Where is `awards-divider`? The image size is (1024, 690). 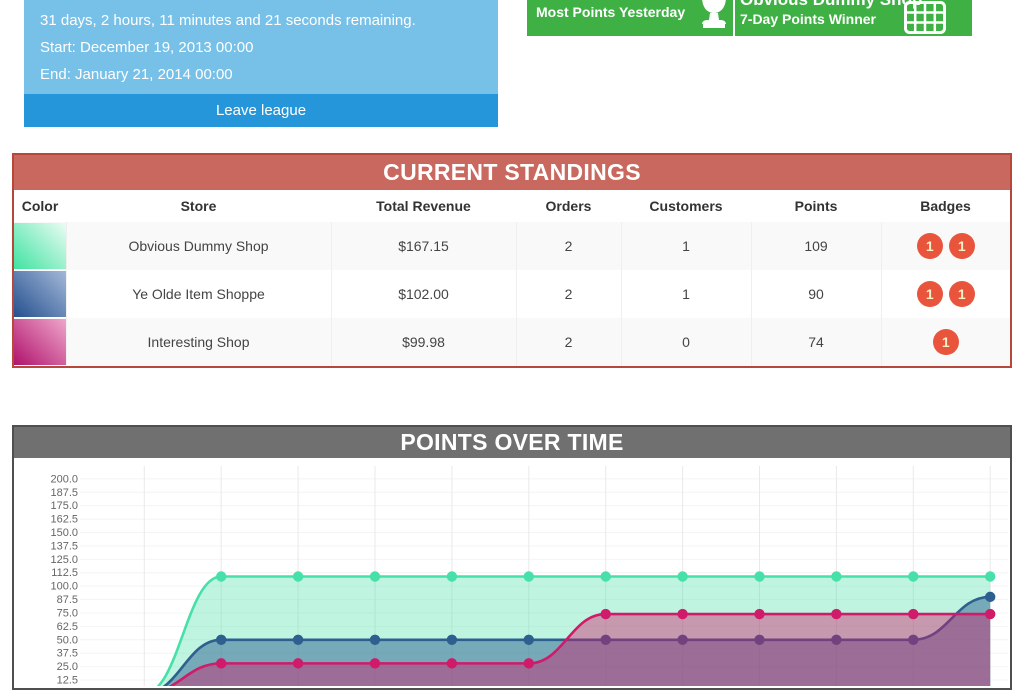
awards-divider is located at coordinates (734, 18).